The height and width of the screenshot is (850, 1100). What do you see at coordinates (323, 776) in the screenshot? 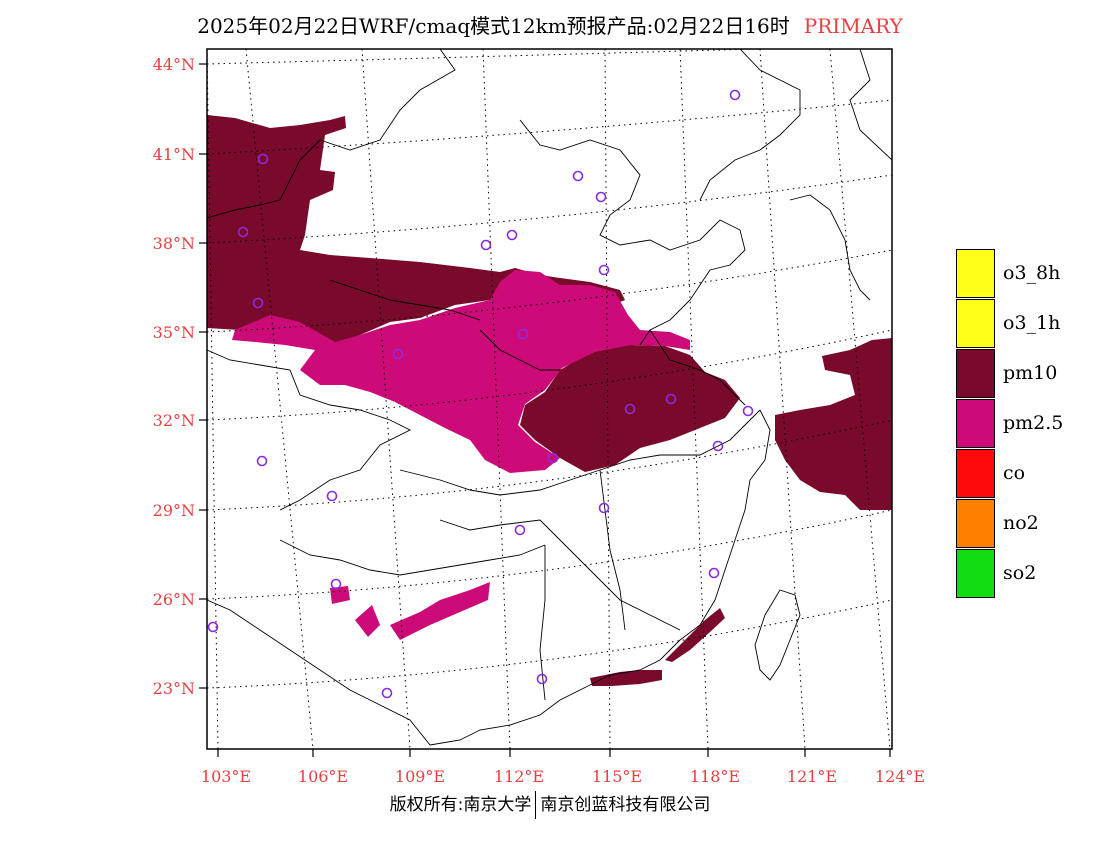
I see `lon-label: 106°E` at bounding box center [323, 776].